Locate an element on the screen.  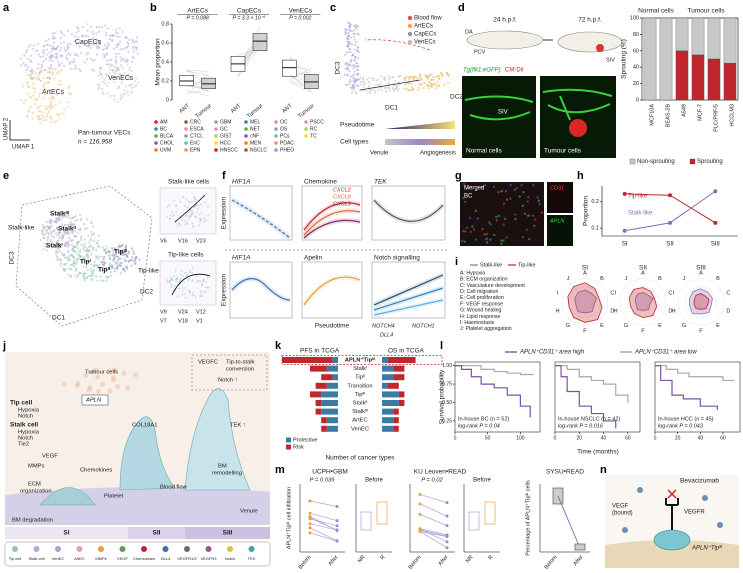
legend-swatch is located at coordinates (692, 161).